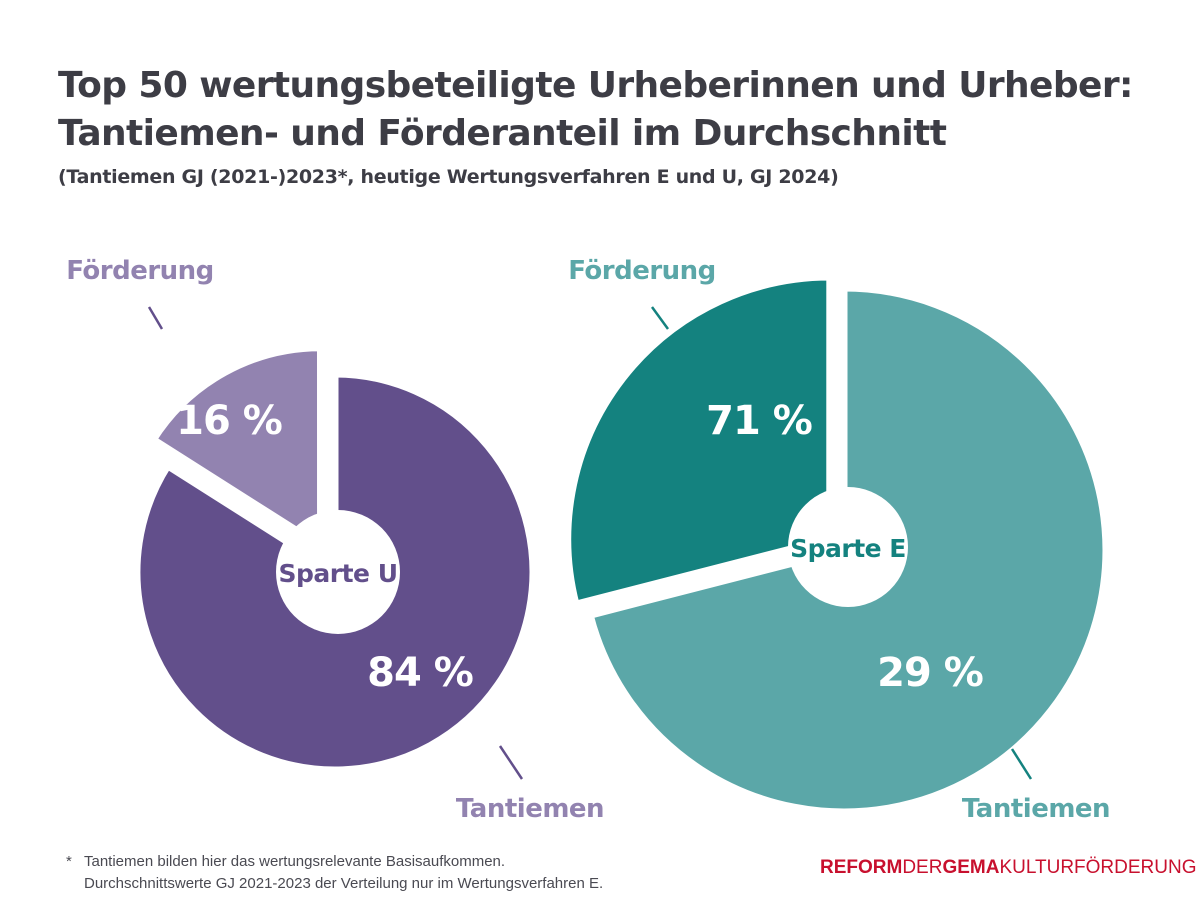 The width and height of the screenshot is (1200, 901). Describe the element at coordinates (229, 421) in the screenshot. I see `pie-0-value-label-0: 16 %` at that location.